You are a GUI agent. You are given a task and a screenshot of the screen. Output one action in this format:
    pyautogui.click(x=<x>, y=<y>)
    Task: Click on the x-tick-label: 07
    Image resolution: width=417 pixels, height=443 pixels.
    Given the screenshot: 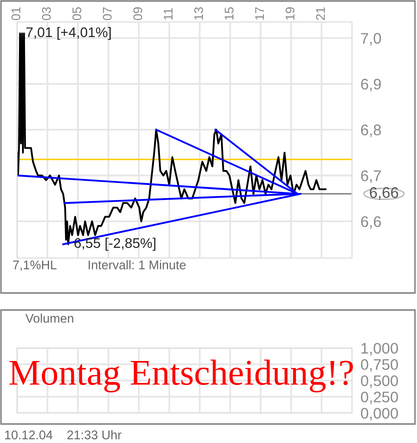 What is the action you would take?
    pyautogui.click(x=107, y=13)
    